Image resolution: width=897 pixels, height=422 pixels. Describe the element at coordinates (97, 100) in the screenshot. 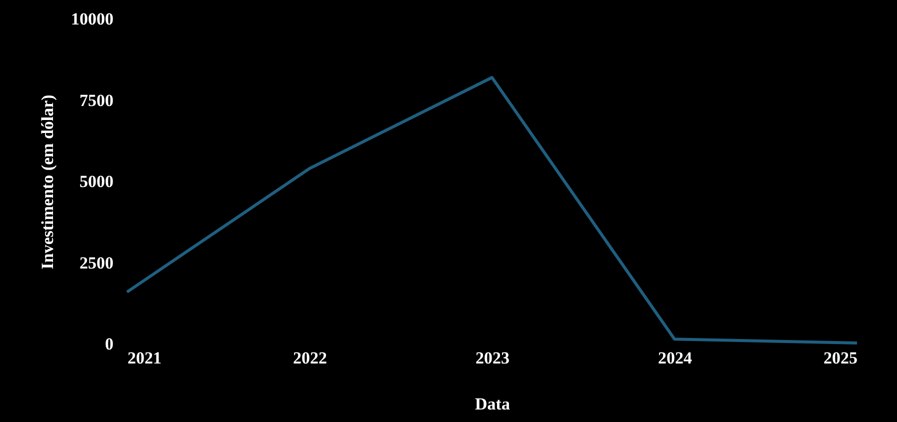

I see `y-tick-label: 7500` at that location.